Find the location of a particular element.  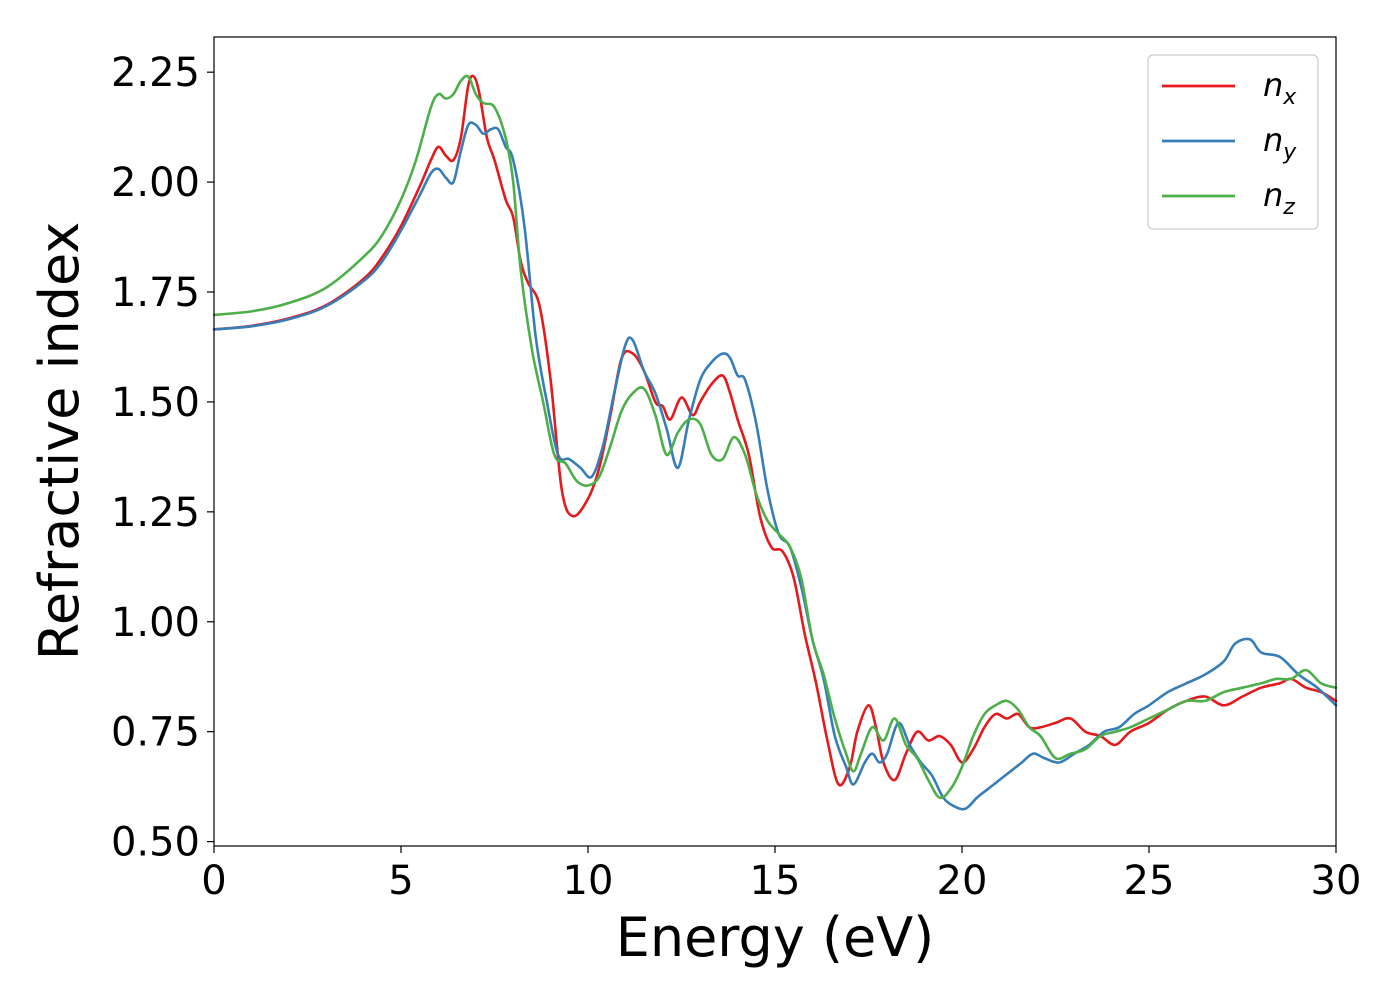

y-axis-title: Refractive index is located at coordinates (59, 441).